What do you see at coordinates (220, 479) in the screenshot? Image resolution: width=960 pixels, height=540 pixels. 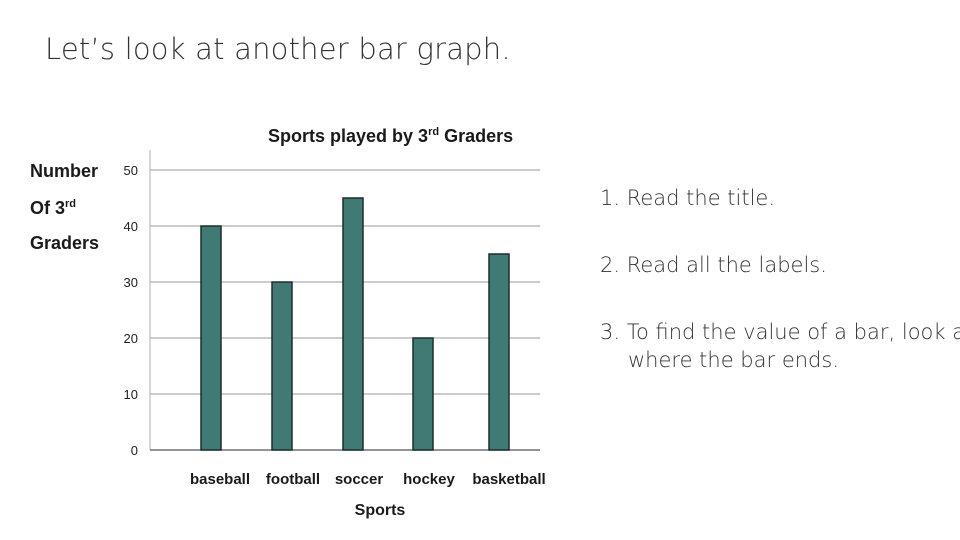 I see `category-label-baseball: baseball` at bounding box center [220, 479].